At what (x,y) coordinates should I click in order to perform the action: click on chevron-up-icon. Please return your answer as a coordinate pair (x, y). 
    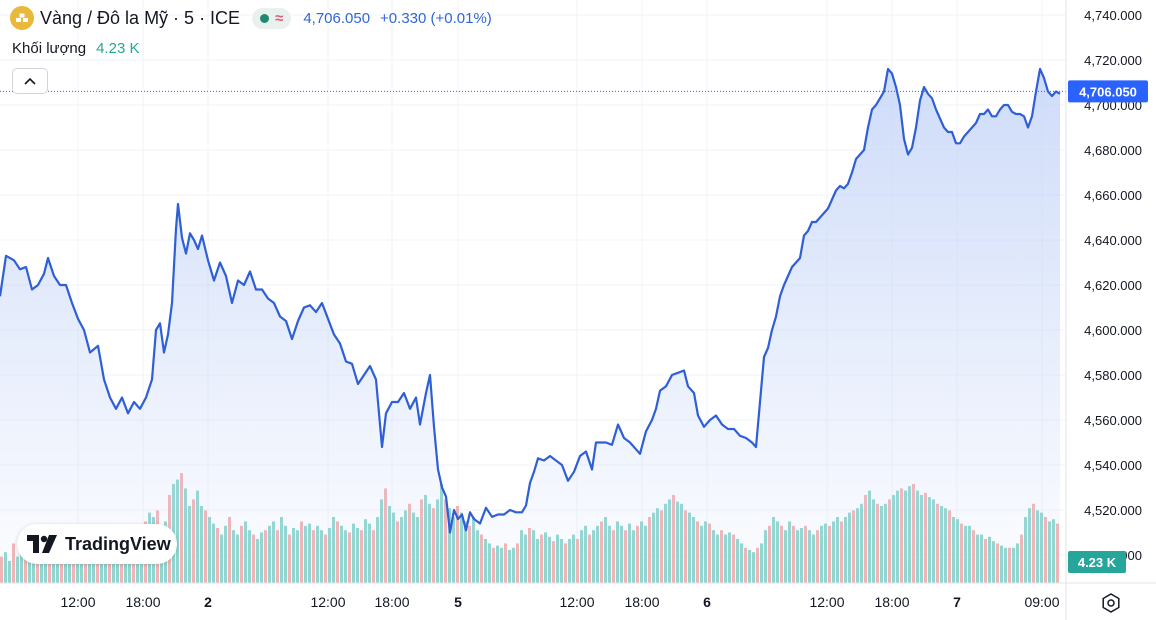
    Looking at the image, I should click on (30, 81).